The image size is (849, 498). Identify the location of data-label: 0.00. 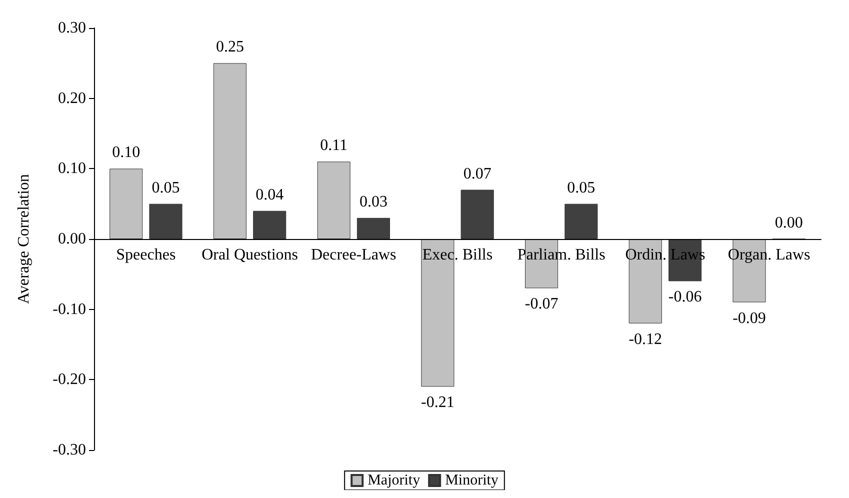
(788, 223).